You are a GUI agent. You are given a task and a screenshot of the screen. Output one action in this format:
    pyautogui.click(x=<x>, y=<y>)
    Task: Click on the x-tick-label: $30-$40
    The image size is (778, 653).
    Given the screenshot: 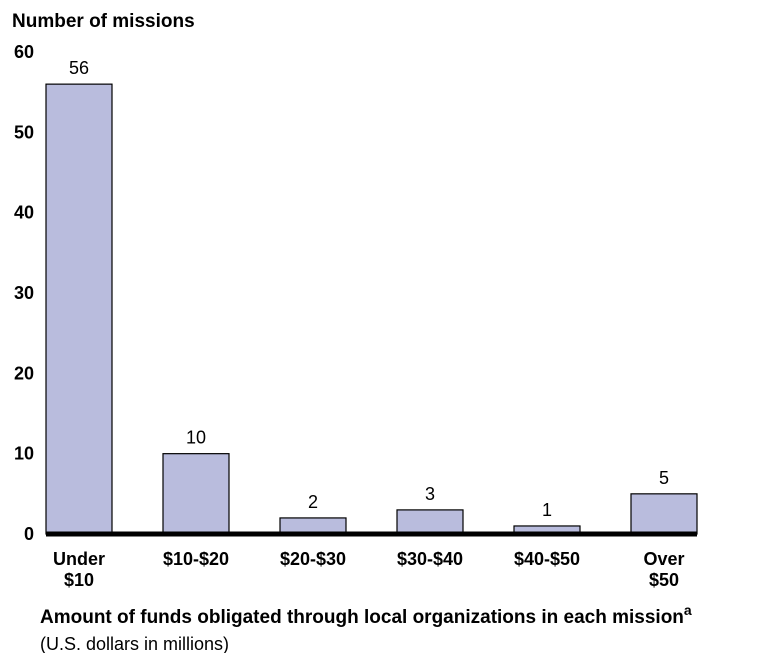 What is the action you would take?
    pyautogui.click(x=430, y=559)
    